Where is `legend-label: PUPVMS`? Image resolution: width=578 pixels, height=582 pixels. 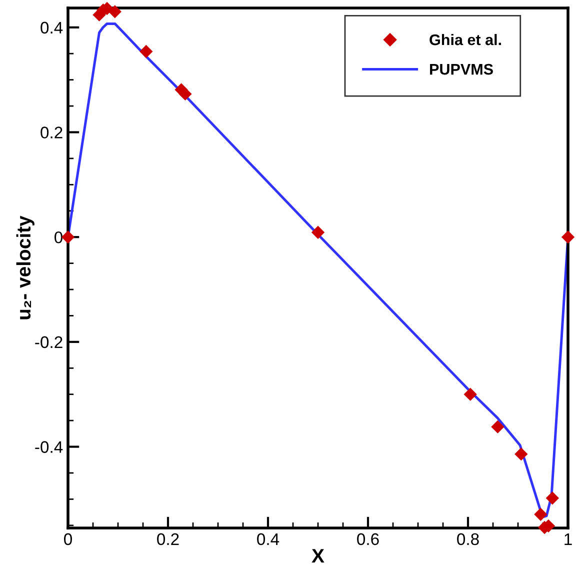 legend-label: PUPVMS is located at coordinates (461, 69).